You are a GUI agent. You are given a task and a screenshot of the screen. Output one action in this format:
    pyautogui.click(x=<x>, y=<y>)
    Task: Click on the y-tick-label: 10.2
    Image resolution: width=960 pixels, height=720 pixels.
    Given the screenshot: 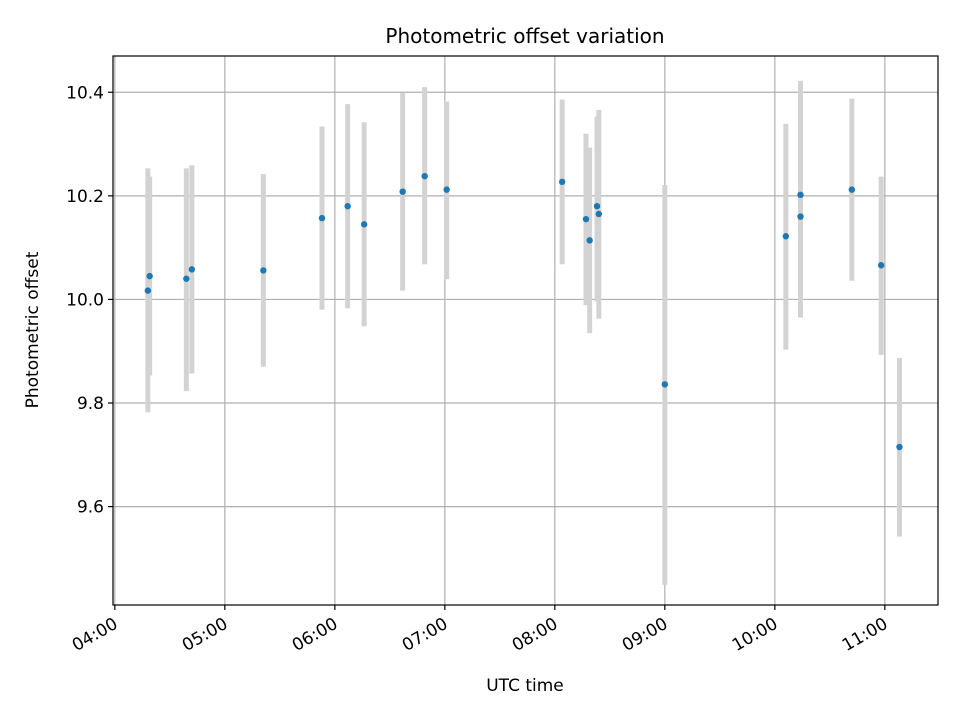 What is the action you would take?
    pyautogui.click(x=85, y=197)
    